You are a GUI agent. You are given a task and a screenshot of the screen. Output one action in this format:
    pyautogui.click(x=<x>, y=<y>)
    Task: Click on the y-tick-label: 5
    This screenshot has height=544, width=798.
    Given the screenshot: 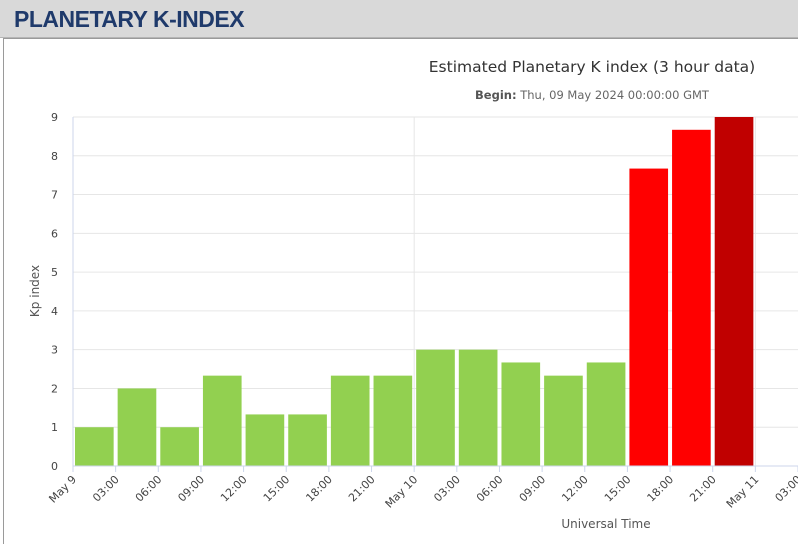 What is the action you would take?
    pyautogui.click(x=54, y=272)
    